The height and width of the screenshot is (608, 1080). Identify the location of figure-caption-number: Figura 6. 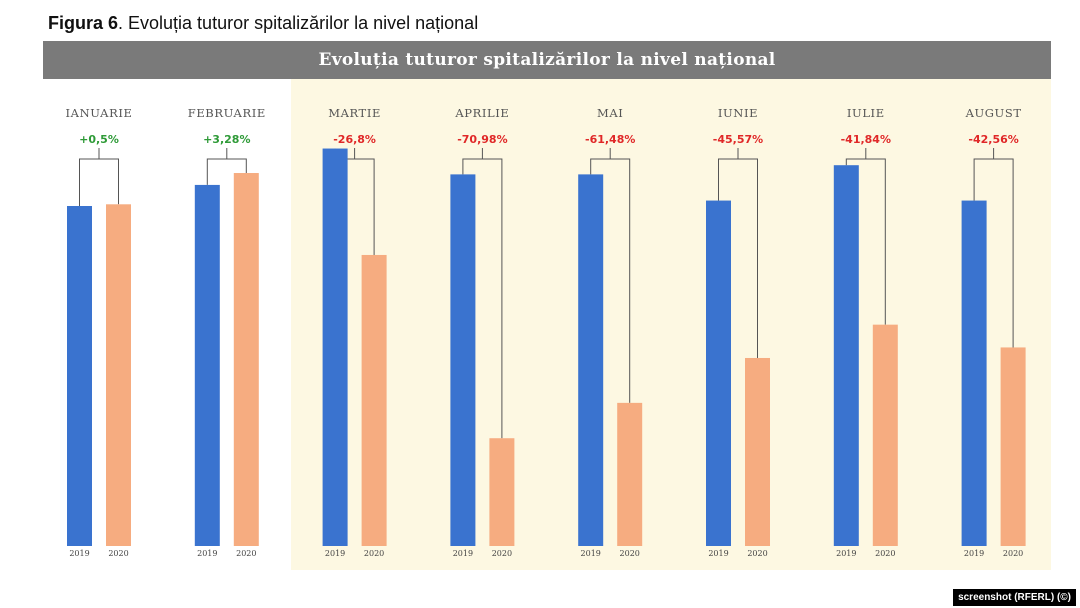
(83, 23).